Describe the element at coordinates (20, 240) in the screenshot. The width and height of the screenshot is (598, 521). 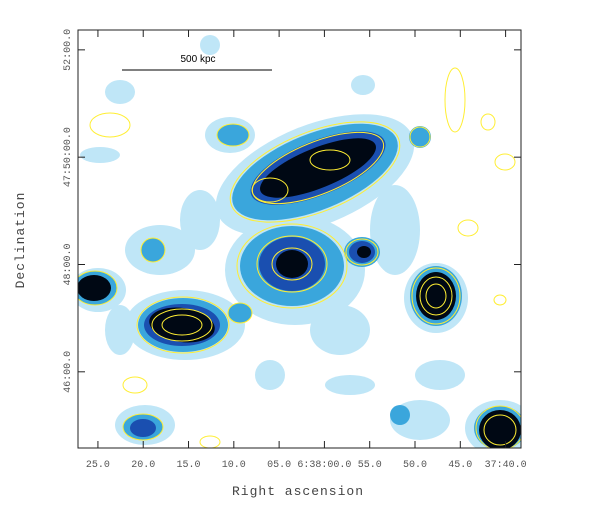
I see `y-axis-title: Declination` at that location.